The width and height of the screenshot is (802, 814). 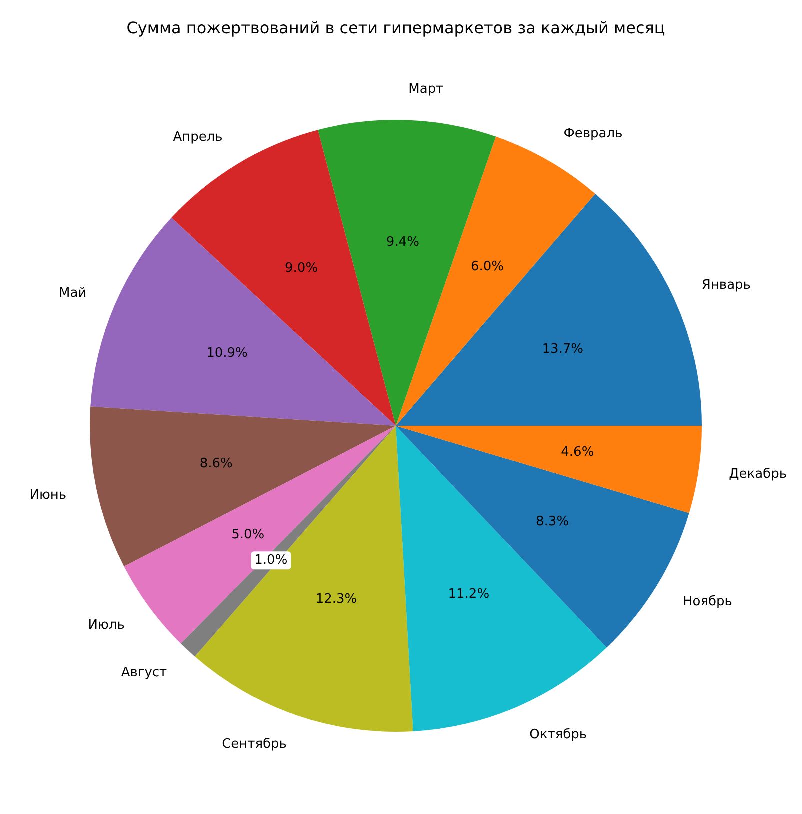 What do you see at coordinates (301, 268) in the screenshot?
I see `data-label: 9.0%` at bounding box center [301, 268].